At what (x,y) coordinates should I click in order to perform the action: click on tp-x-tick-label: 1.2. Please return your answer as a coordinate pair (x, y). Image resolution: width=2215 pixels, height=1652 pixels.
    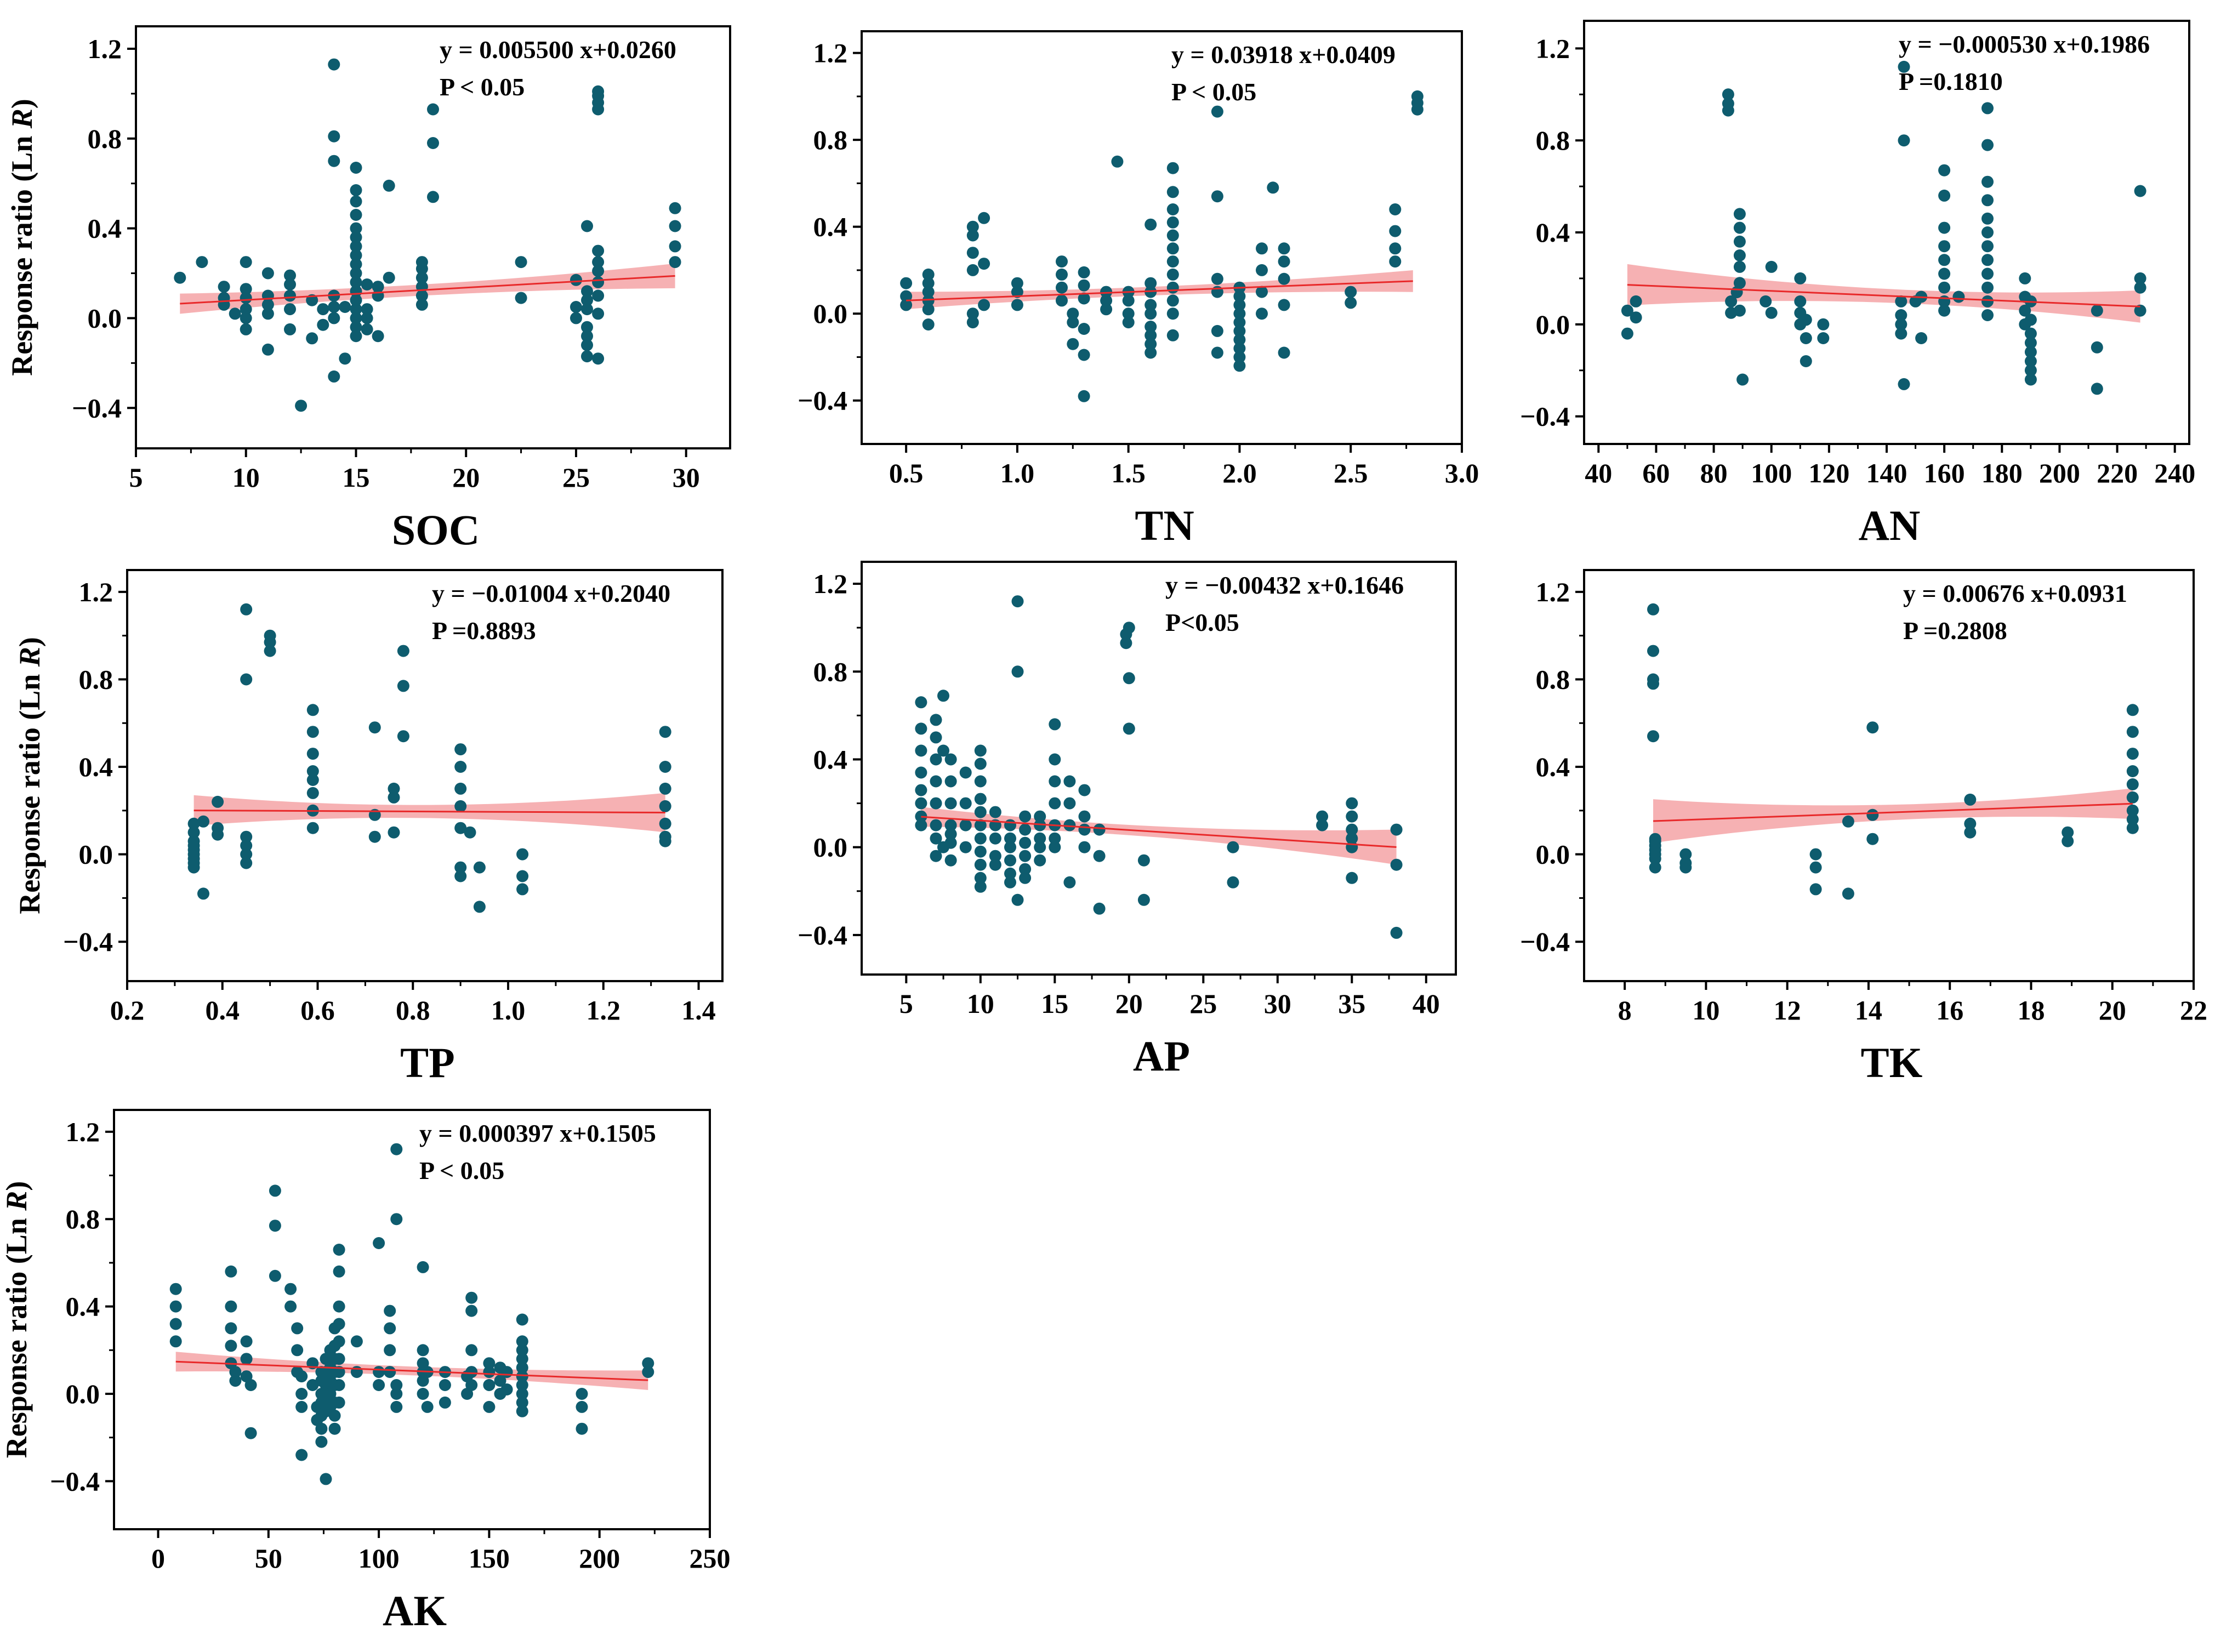
    Looking at the image, I should click on (604, 1011).